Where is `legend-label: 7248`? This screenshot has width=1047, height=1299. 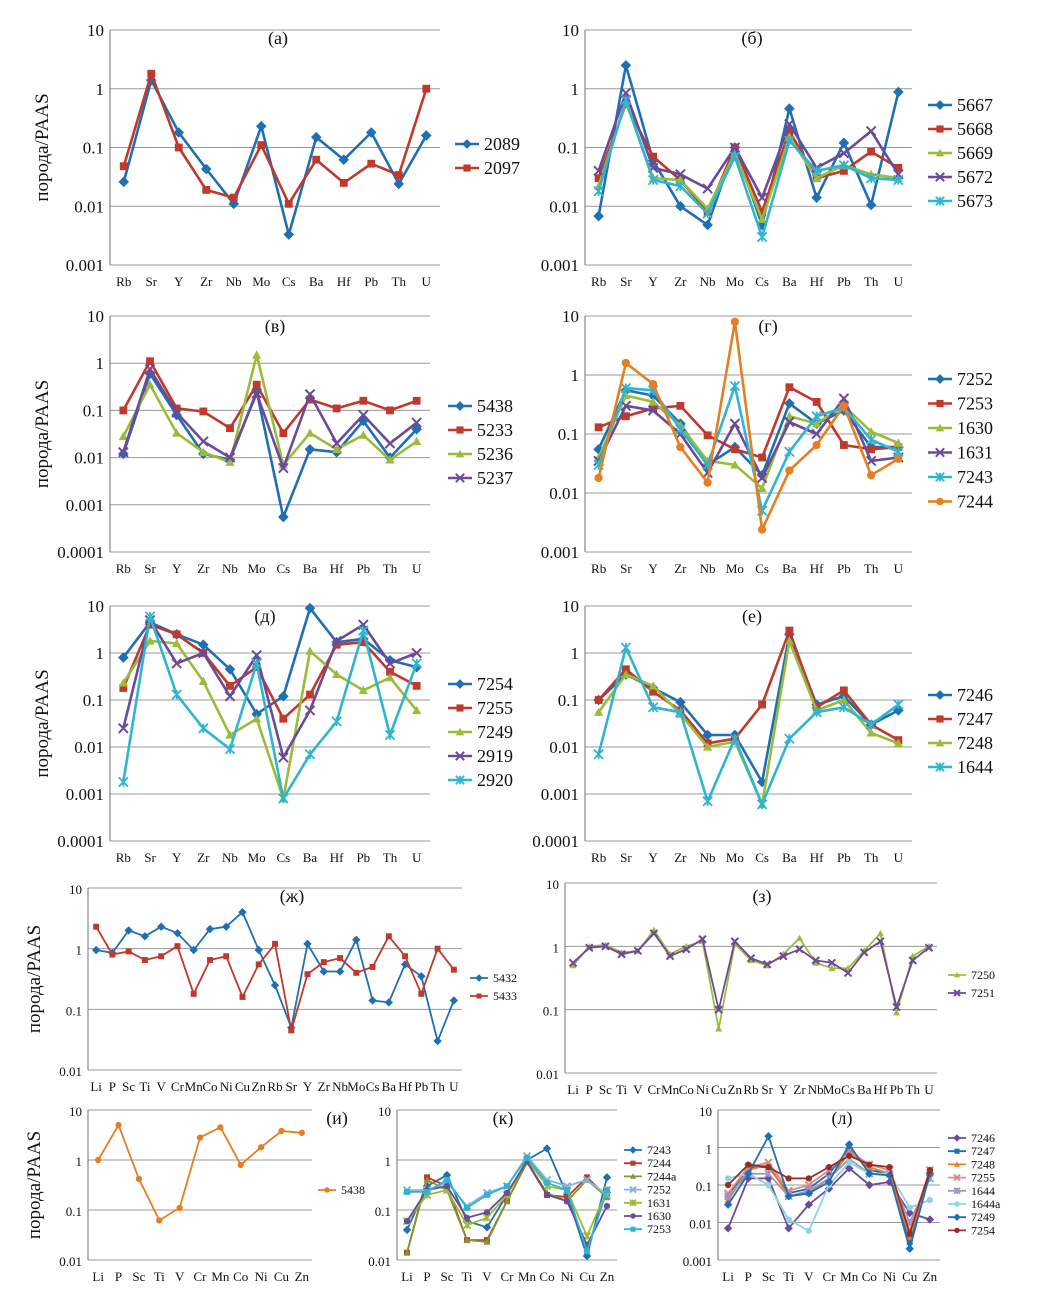 legend-label: 7248 is located at coordinates (983, 1164).